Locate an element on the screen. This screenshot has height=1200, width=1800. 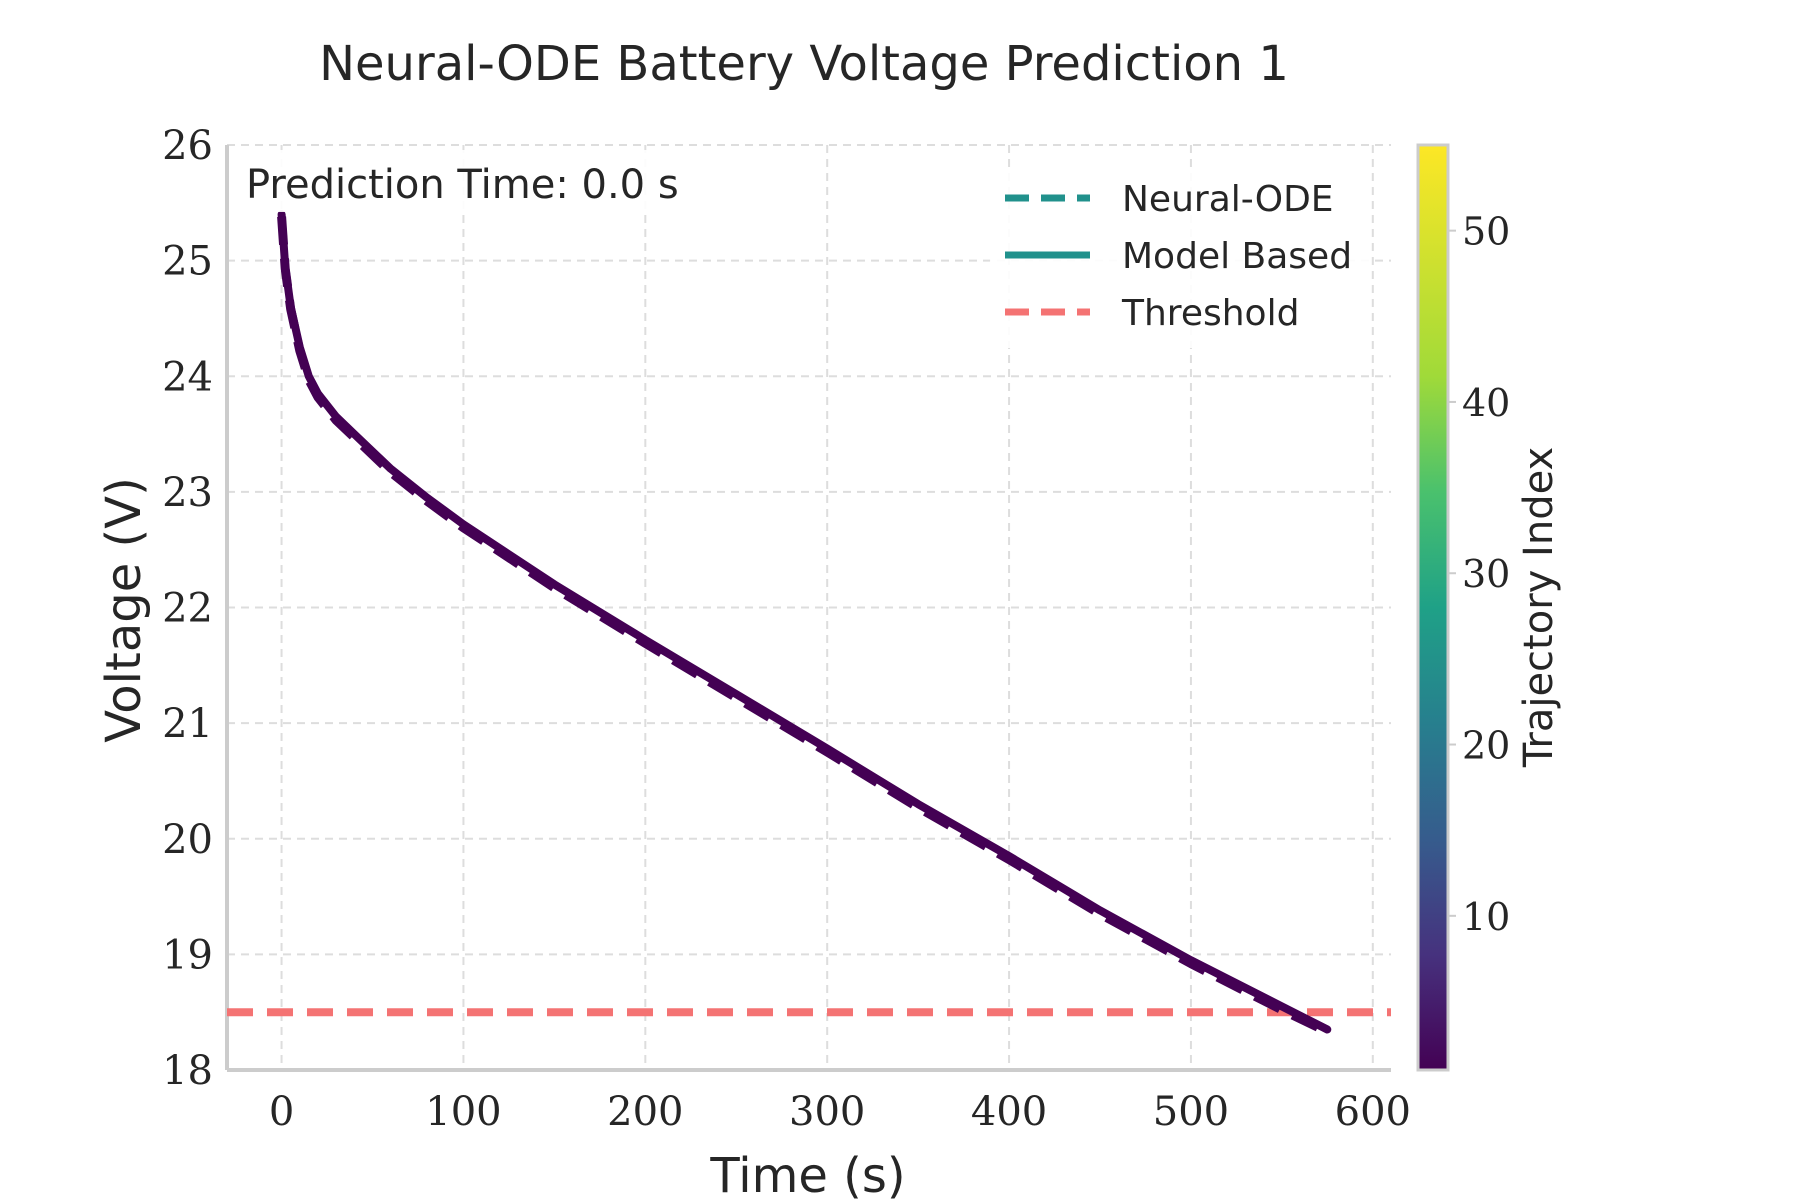
y-tick-label: 20 is located at coordinates (187, 840).